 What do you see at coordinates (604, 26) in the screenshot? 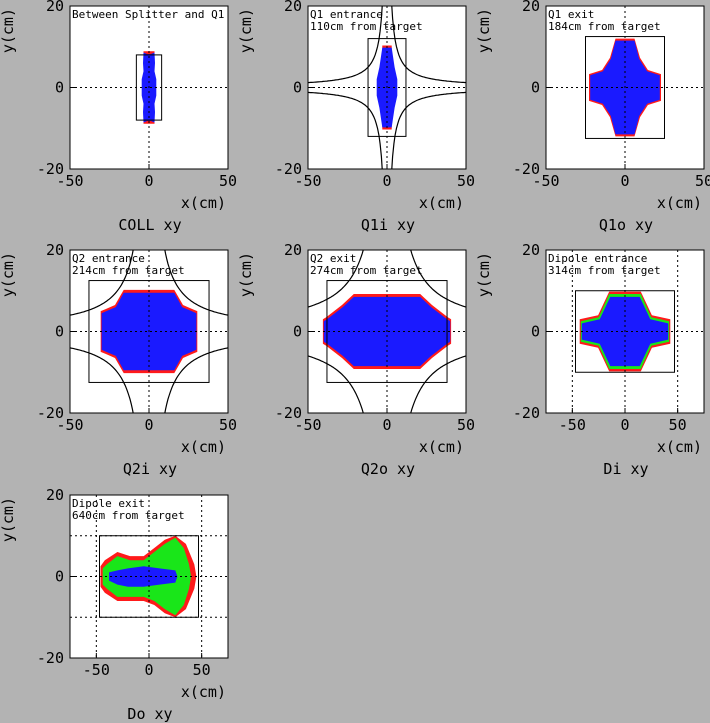
I see `annotation-line: 184cm from target` at bounding box center [604, 26].